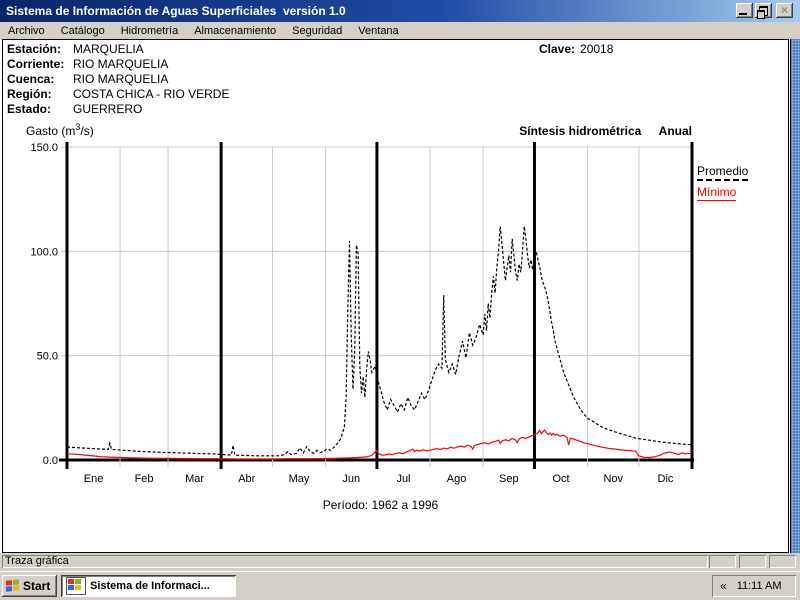 Image resolution: width=800 pixels, height=600 pixels. I want to click on info-row-estacion: Estación: MARQUELIA, so click(118, 49).